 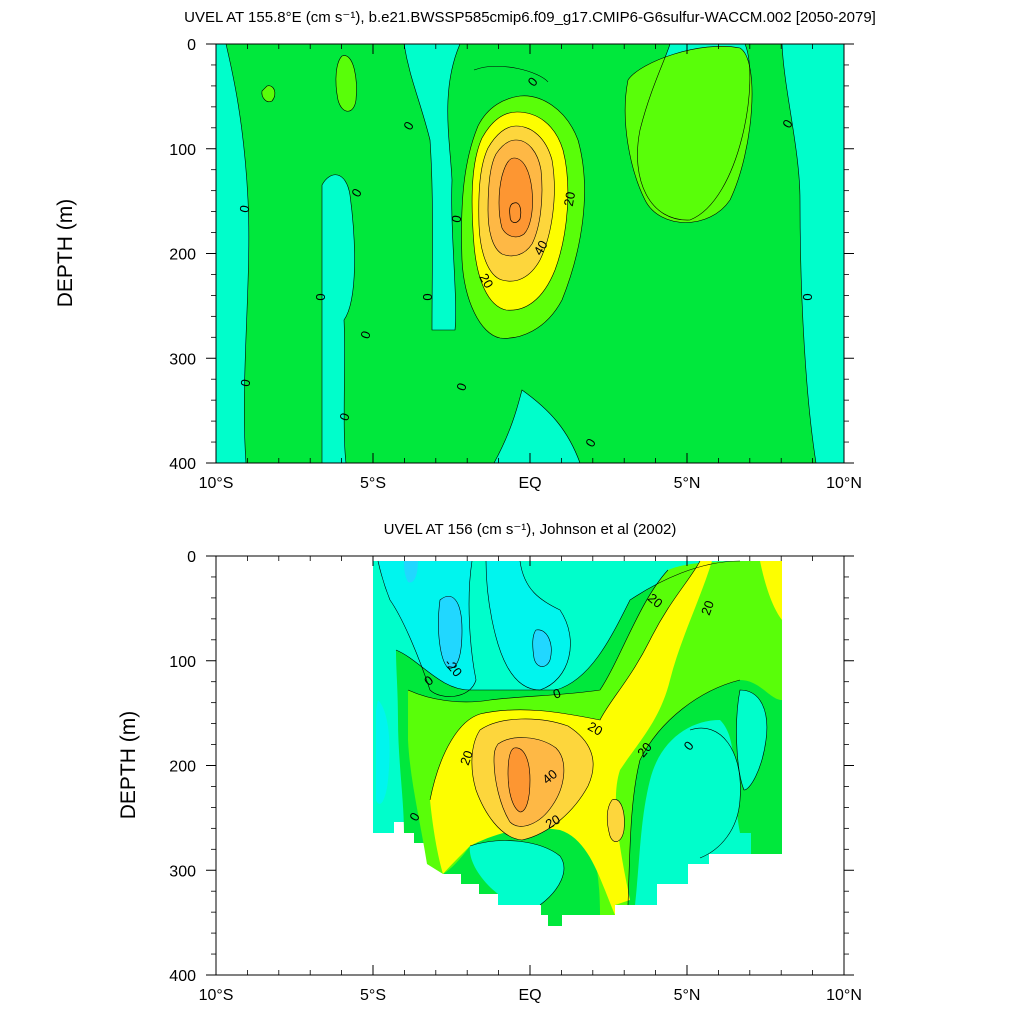 I want to click on panel-2-ylabel: DEPTH (m), so click(x=128, y=765).